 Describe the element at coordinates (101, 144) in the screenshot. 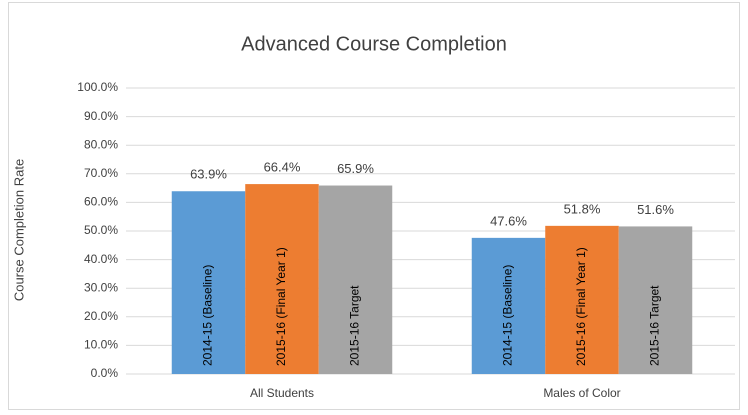

I see `y-tick-label: 80.0%` at that location.